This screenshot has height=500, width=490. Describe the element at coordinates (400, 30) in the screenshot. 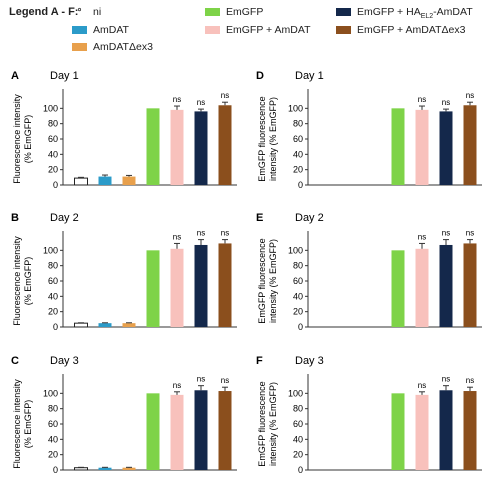

I see `legend-item-emgfp-amdatdex3: EmGFP + AmDATΔex3` at that location.